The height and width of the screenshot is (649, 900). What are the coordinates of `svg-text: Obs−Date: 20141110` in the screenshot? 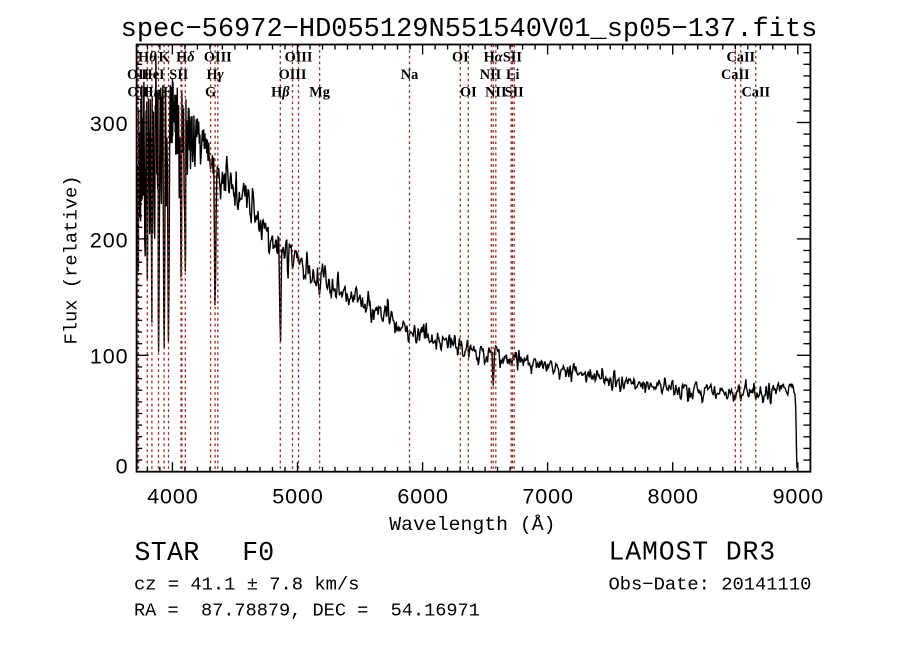 It's located at (710, 585).